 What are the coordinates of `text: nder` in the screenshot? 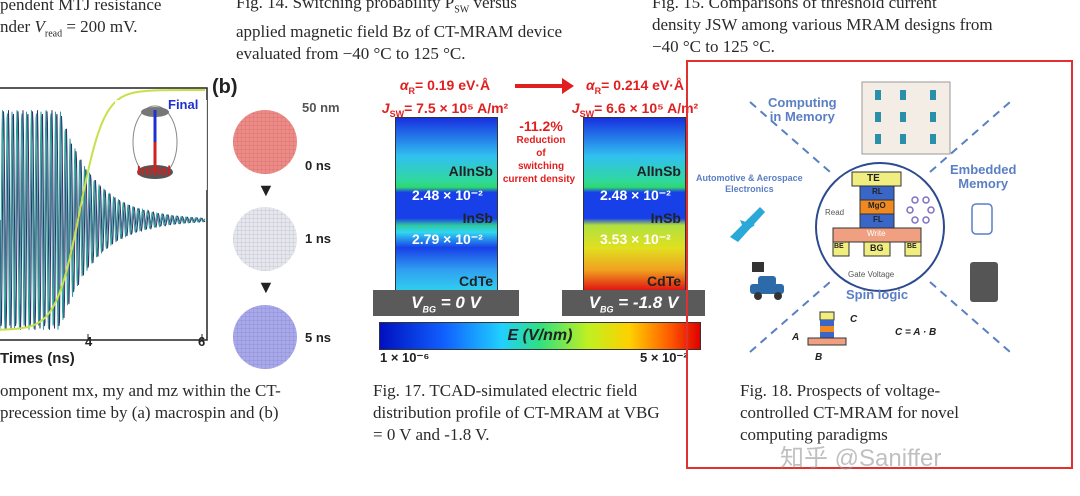 It's located at (17, 26).